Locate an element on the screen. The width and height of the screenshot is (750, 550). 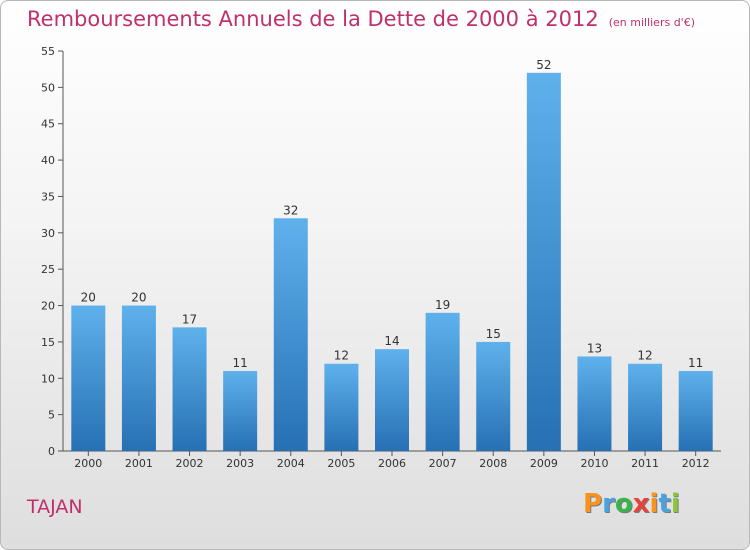
data-label-2010: 13 is located at coordinates (594, 348).